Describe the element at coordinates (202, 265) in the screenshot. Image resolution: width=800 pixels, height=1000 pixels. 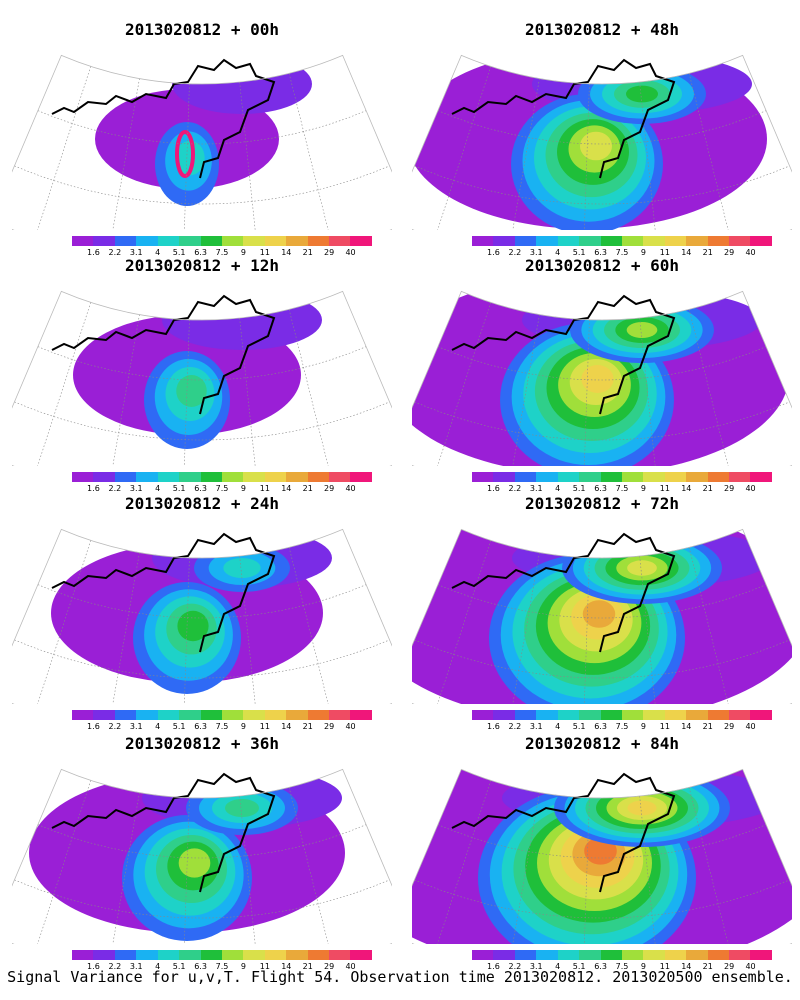
I see `panel-title: 2013020812 + 12h` at that location.